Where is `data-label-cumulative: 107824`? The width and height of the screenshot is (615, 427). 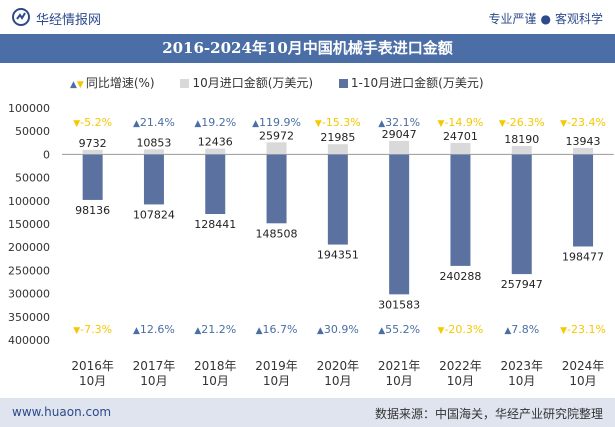 data-label-cumulative: 107824 is located at coordinates (154, 214).